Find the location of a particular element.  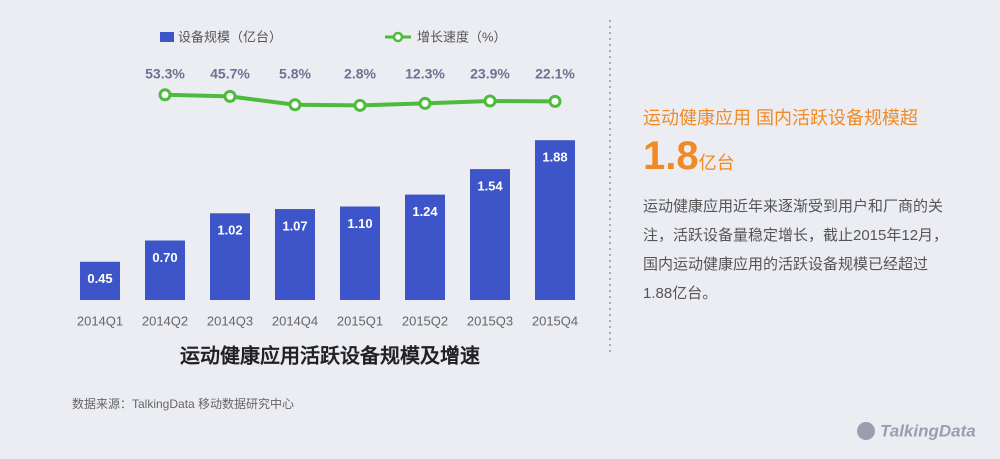

legend-marker is located at coordinates (398, 37).